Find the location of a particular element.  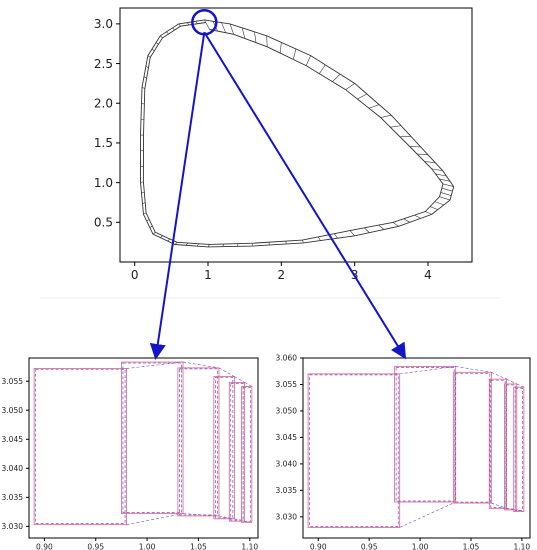

callout-arrow-left is located at coordinates (177, 196).